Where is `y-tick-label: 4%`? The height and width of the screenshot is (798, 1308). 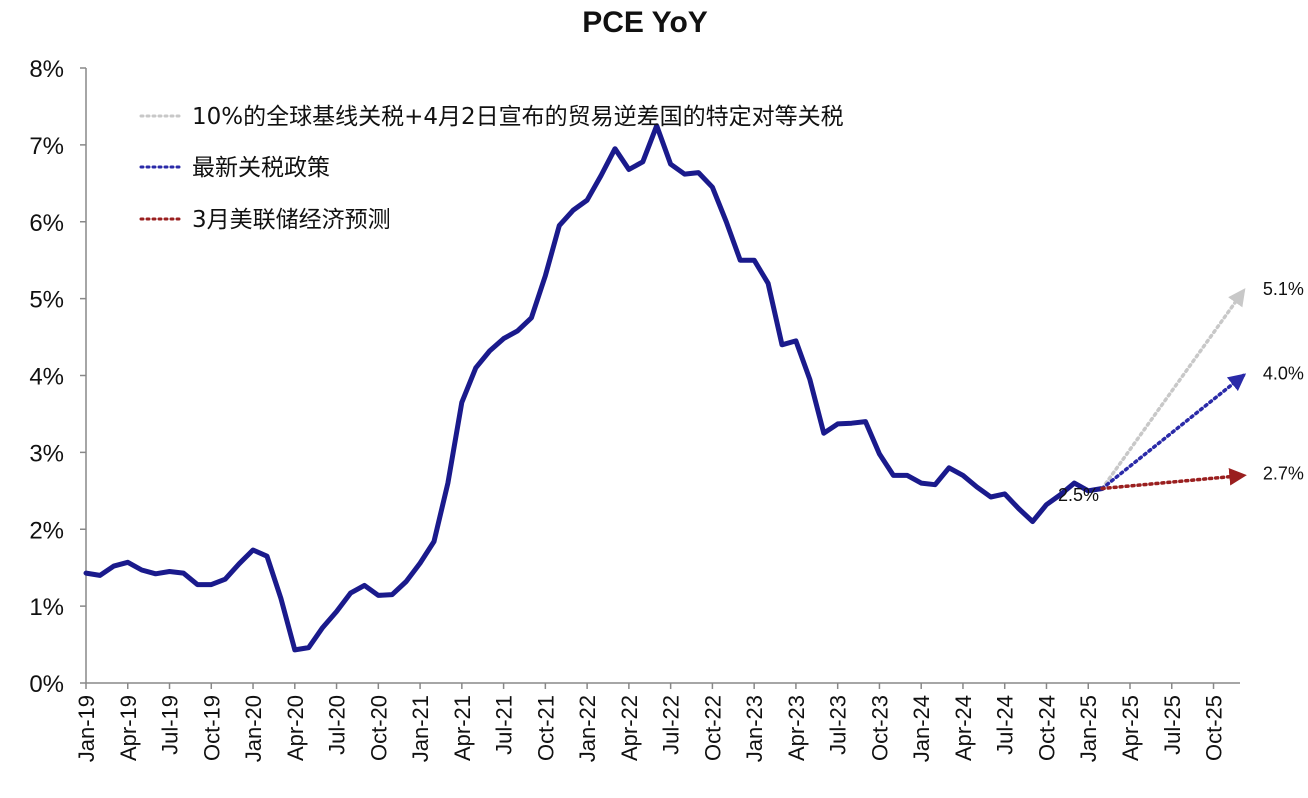 y-tick-label: 4% is located at coordinates (46, 377).